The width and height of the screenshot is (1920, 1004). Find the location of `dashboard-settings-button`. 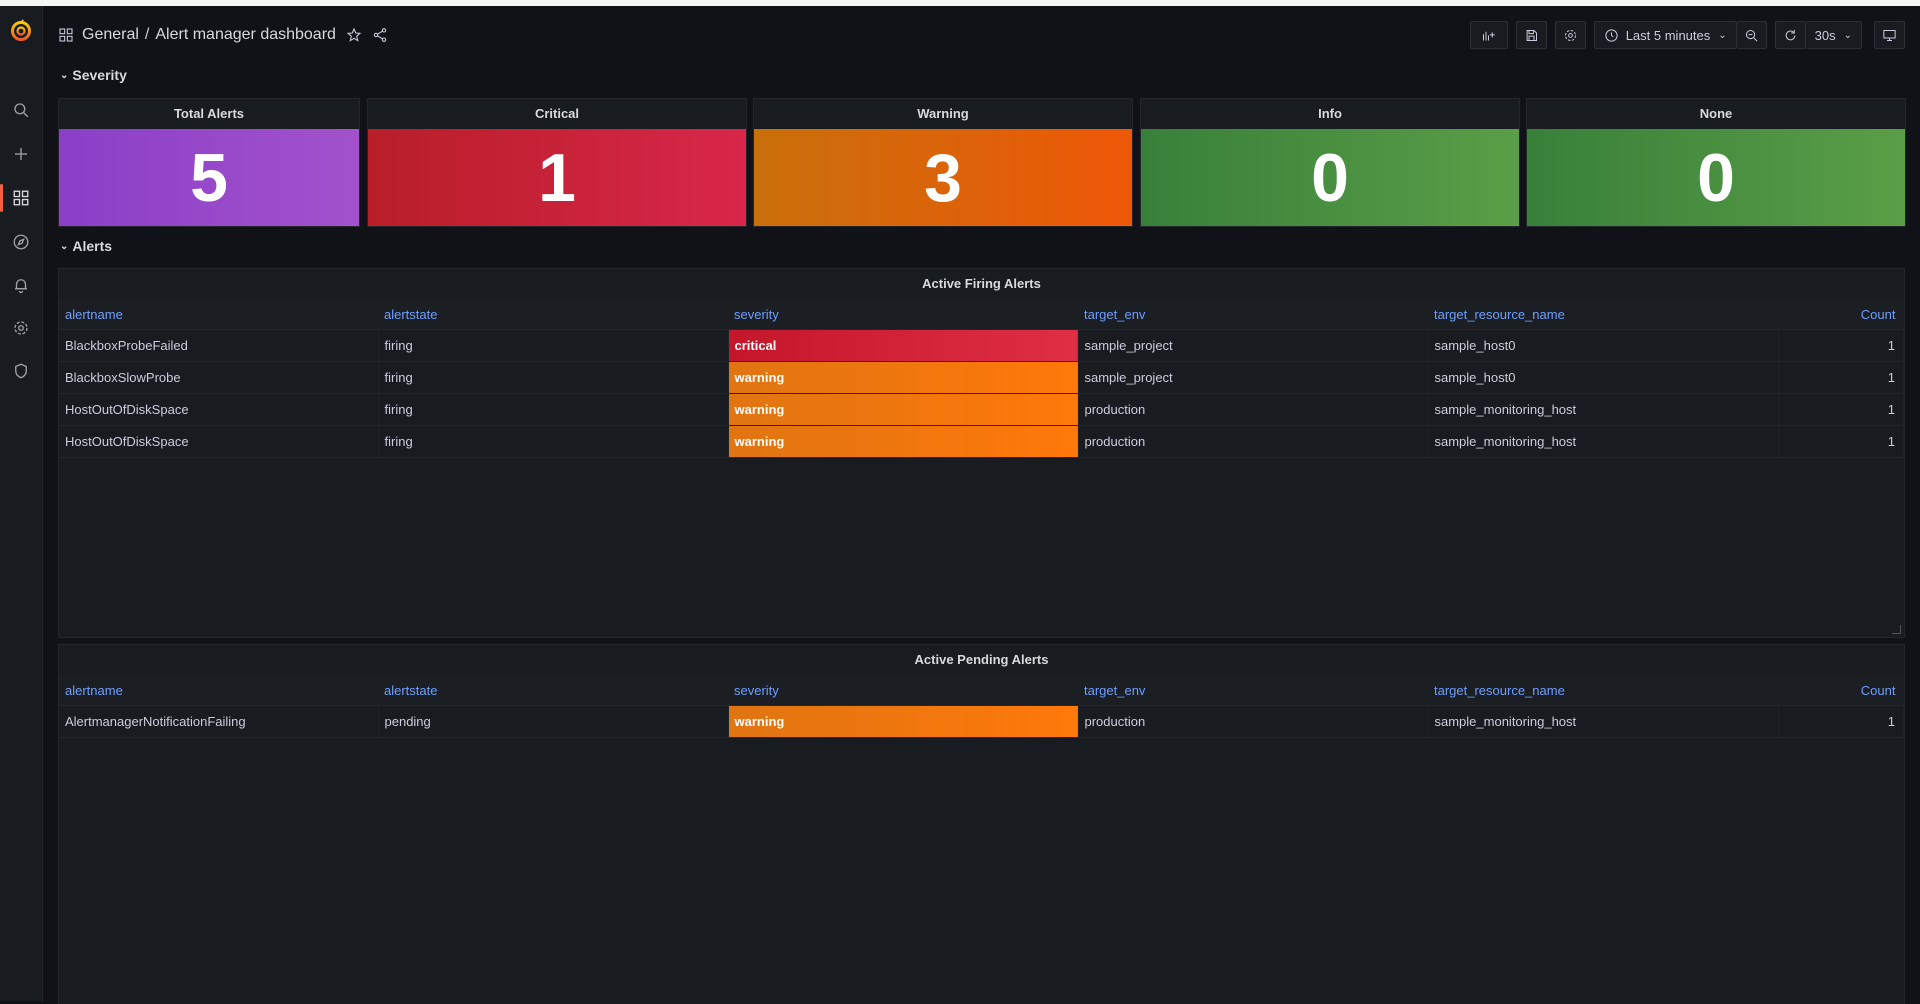

dashboard-settings-button is located at coordinates (1570, 35).